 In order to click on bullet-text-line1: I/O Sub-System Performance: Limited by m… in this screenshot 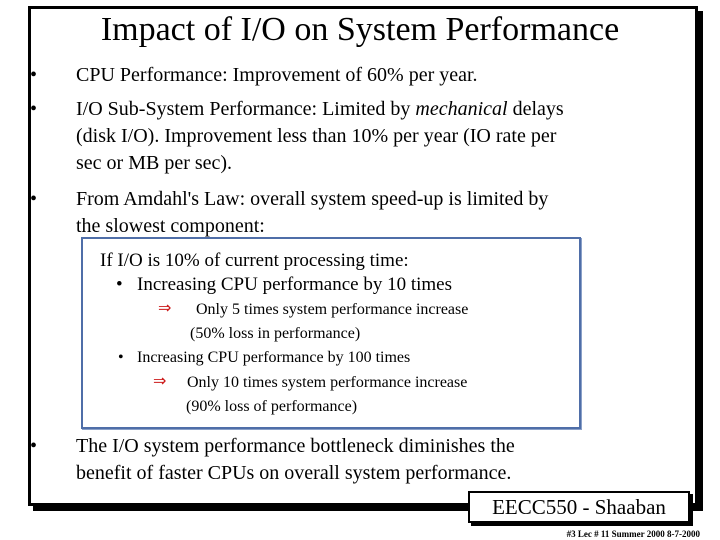, I will do `click(320, 109)`.